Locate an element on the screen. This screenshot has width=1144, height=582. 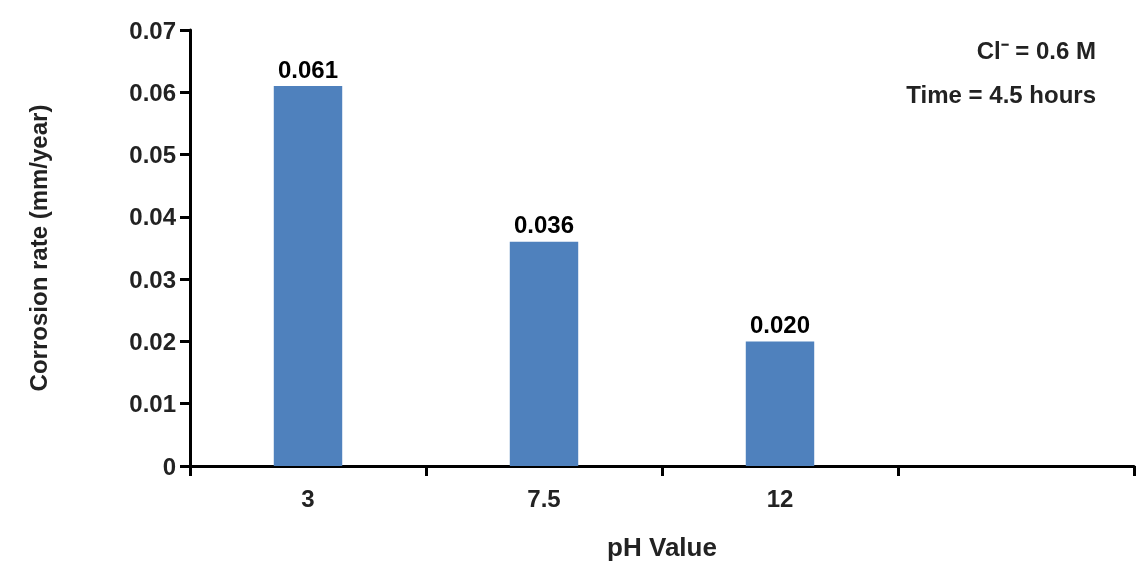
y-tick-label: 0.02 is located at coordinates (152, 341).